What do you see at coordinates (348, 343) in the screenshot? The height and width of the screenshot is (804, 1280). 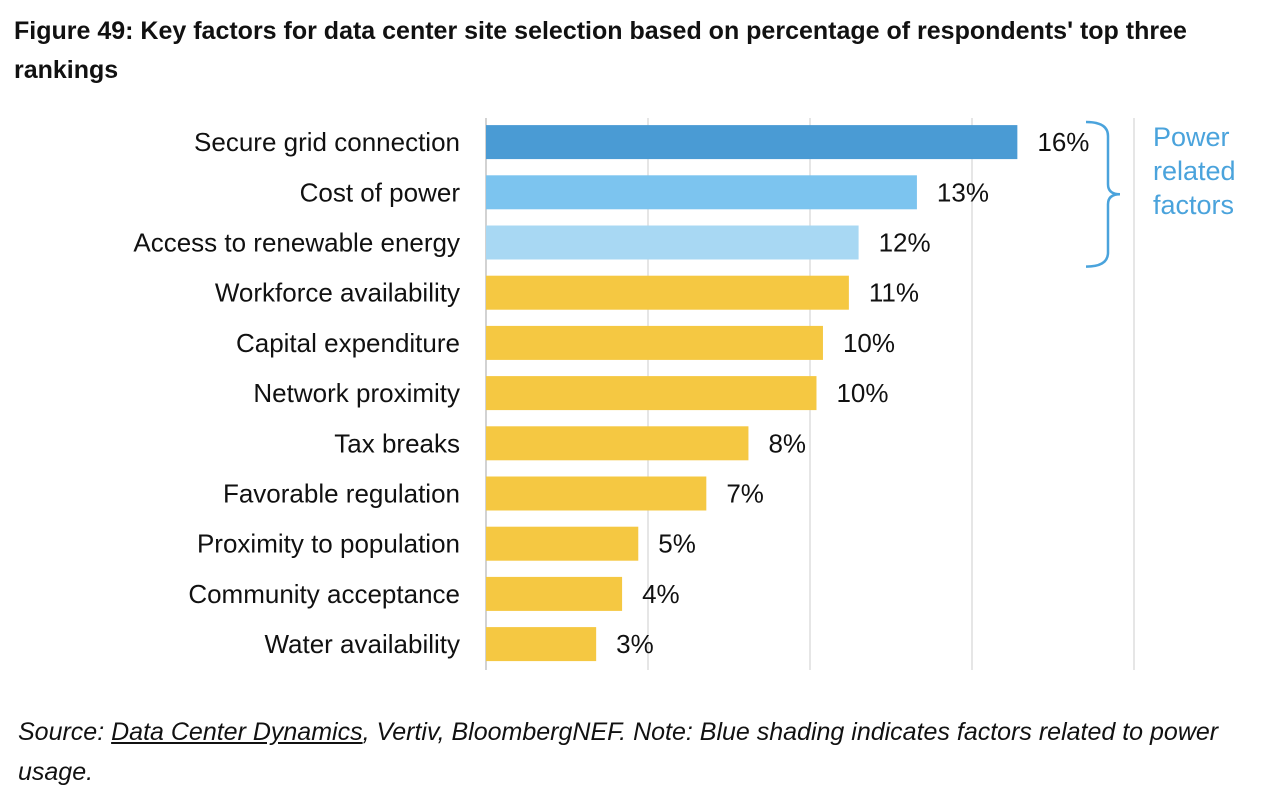 I see `category-label: Capital expenditure` at bounding box center [348, 343].